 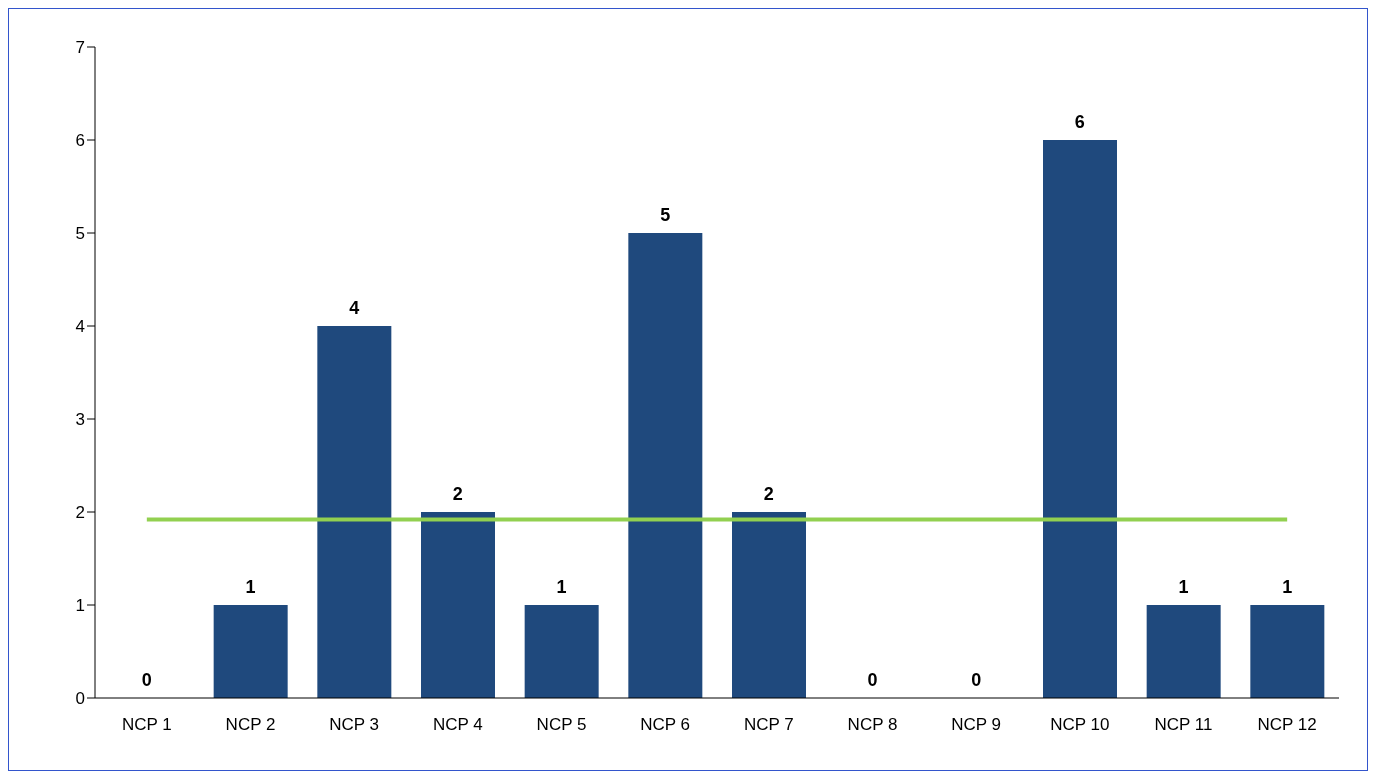 I want to click on data-label: 6, so click(x=1079, y=122).